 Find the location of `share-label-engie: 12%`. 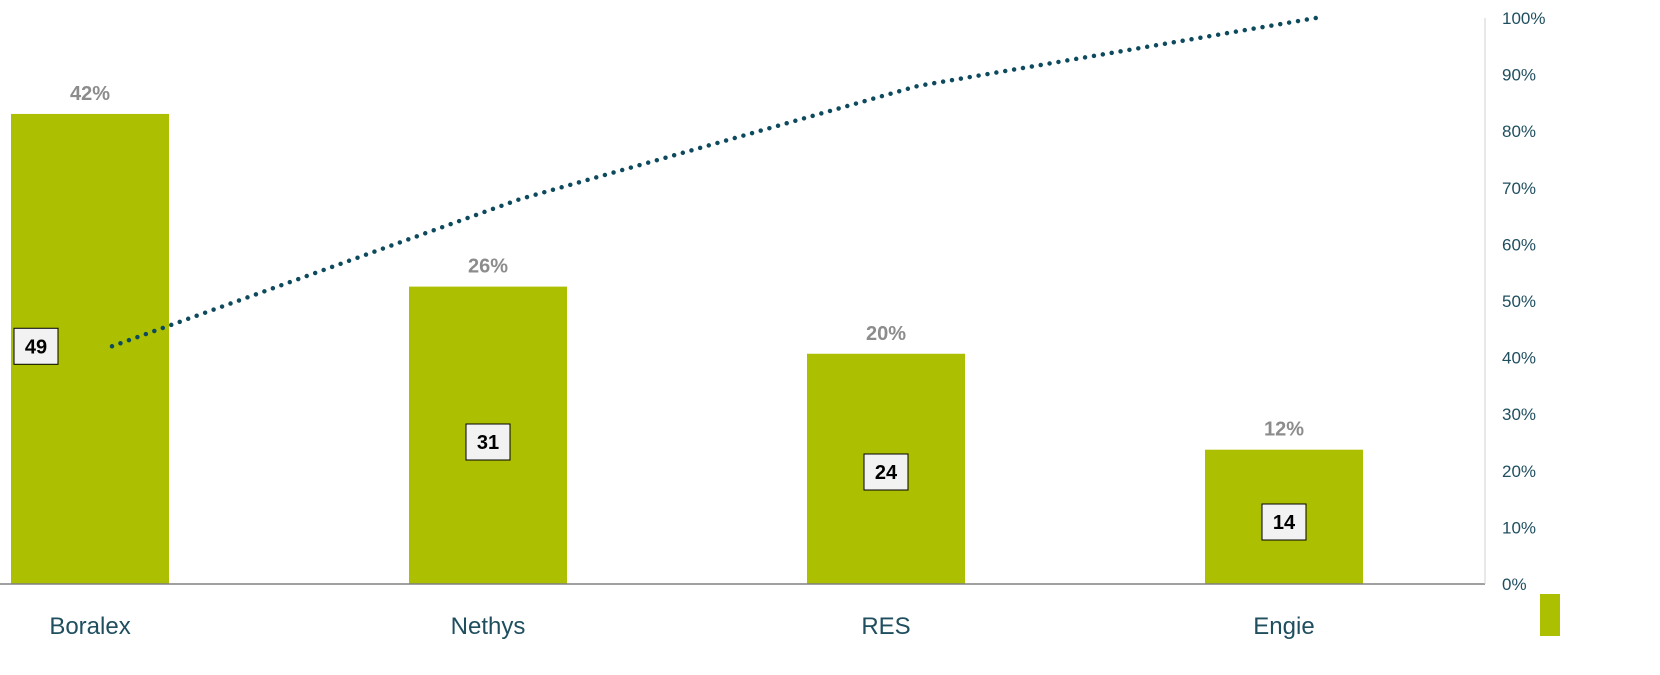

share-label-engie: 12% is located at coordinates (1284, 430).